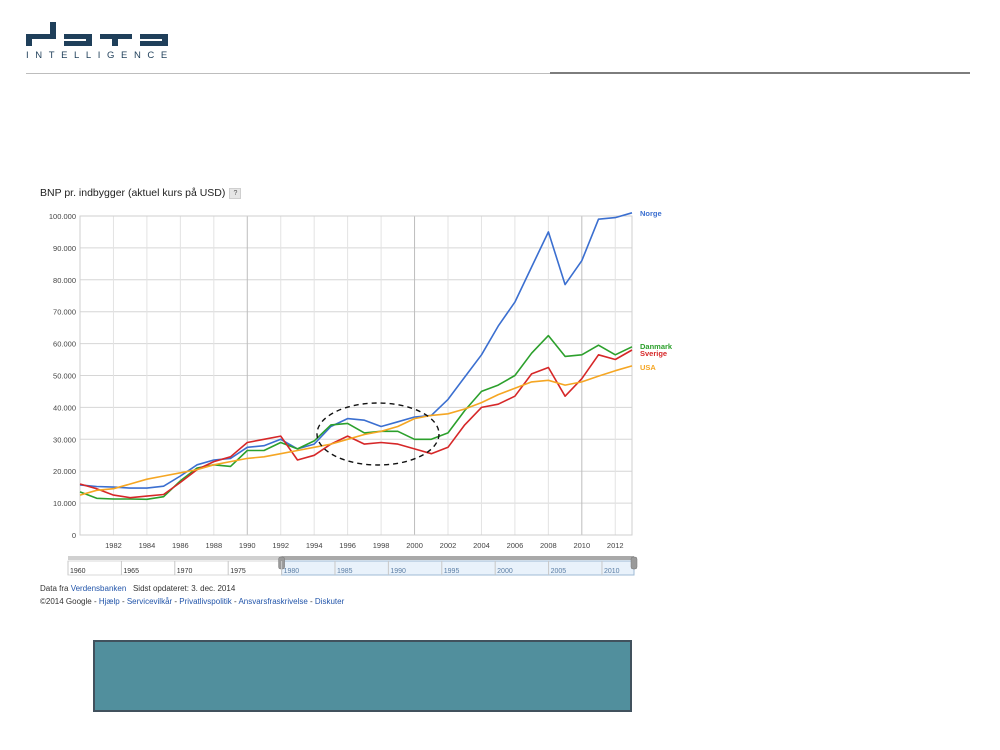 The height and width of the screenshot is (750, 1000). I want to click on y-tick-label: 70.000, so click(64, 312).